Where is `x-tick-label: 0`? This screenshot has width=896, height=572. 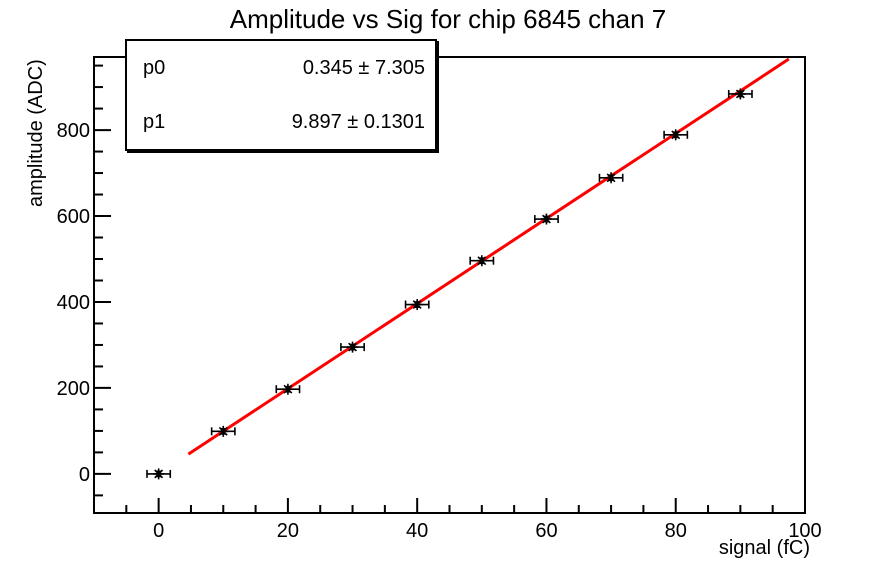 x-tick-label: 0 is located at coordinates (158, 531).